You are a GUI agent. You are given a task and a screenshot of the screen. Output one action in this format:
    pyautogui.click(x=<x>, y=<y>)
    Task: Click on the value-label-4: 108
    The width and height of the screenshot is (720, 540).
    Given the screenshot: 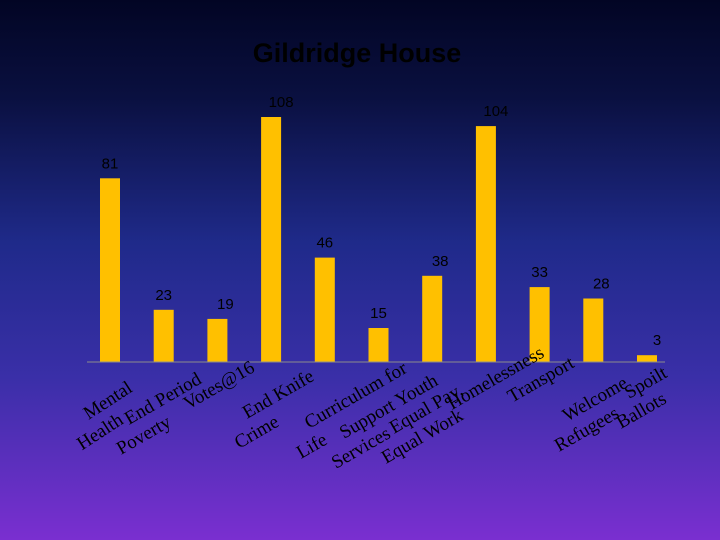 What is the action you would take?
    pyautogui.click(x=281, y=102)
    